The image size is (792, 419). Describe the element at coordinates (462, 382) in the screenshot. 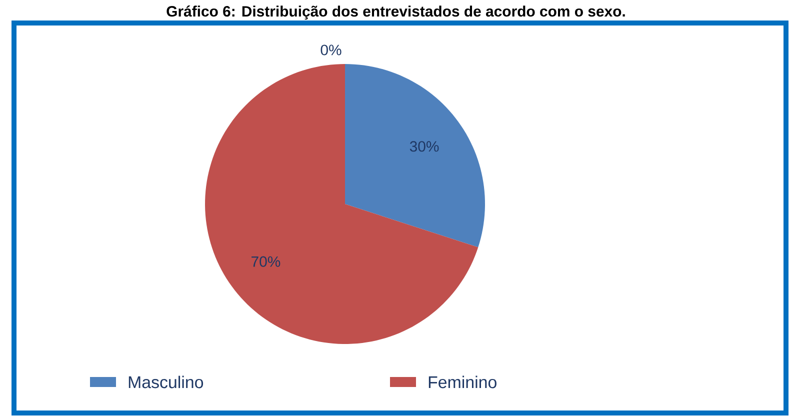

I see `legend-label: Feminino` at that location.